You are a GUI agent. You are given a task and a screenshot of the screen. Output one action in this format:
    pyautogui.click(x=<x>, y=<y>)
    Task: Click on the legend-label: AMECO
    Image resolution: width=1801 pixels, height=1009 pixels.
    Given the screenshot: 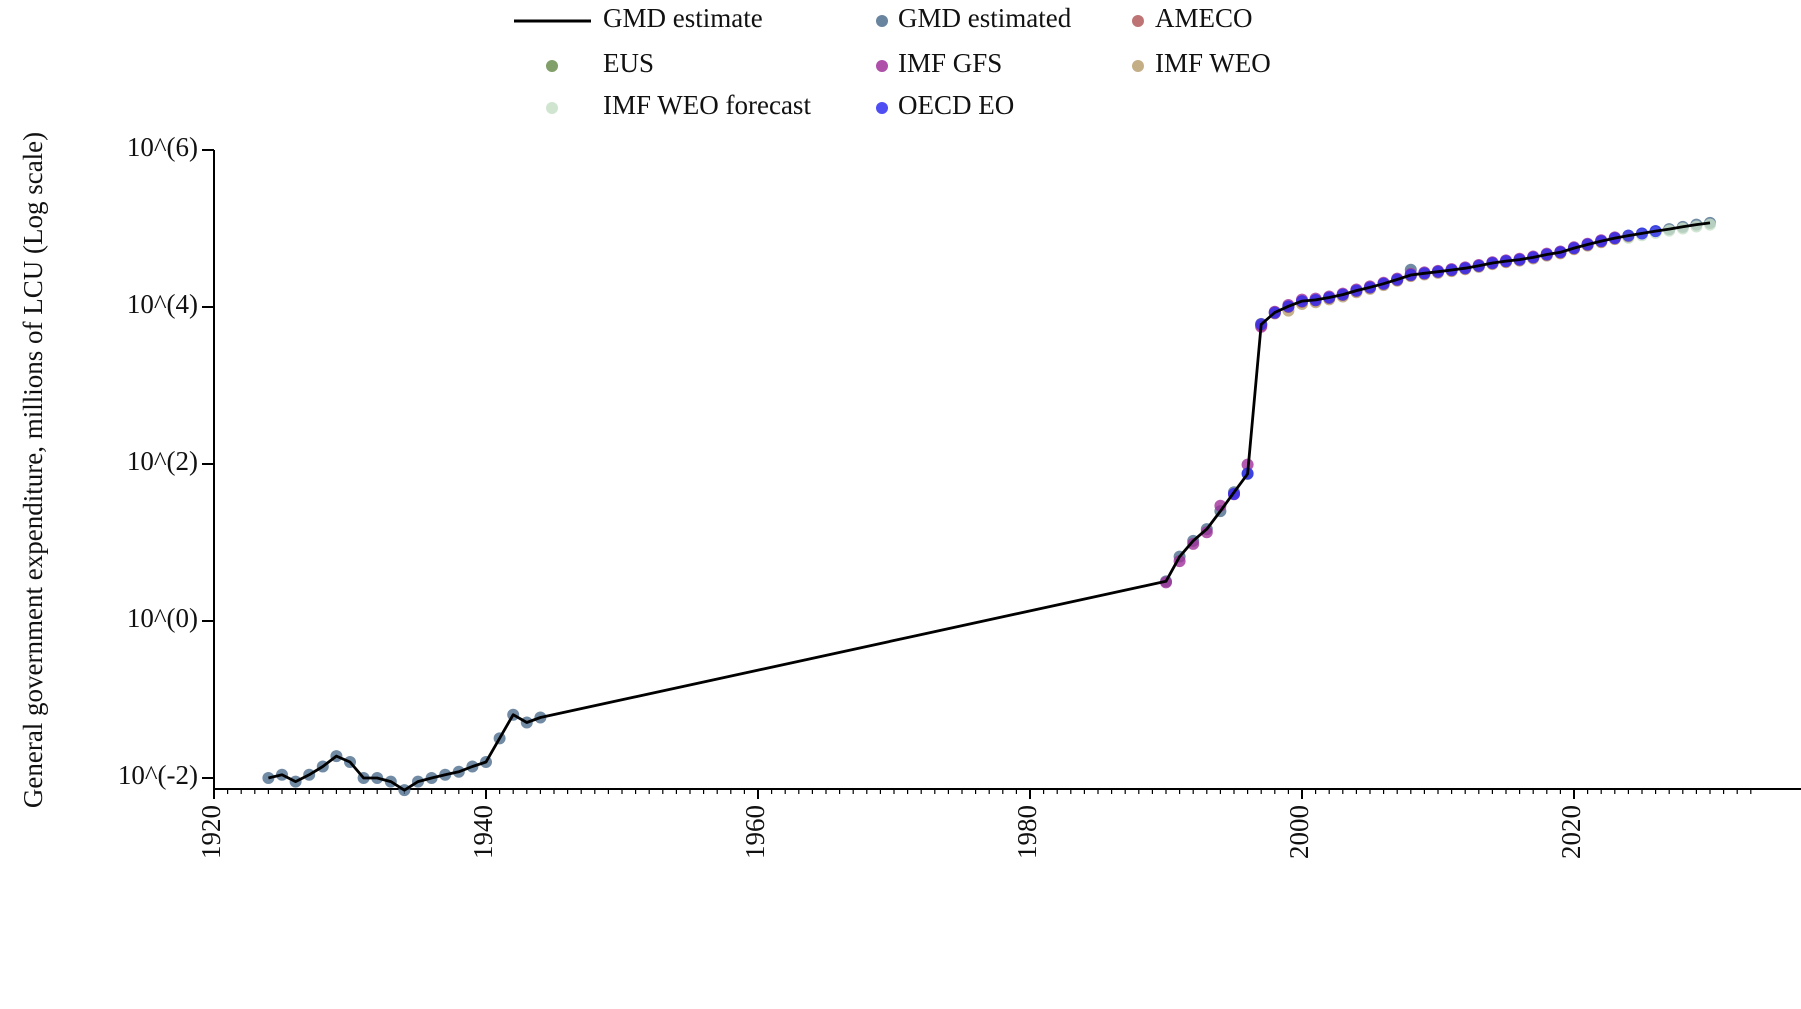 What is the action you would take?
    pyautogui.click(x=1204, y=18)
    